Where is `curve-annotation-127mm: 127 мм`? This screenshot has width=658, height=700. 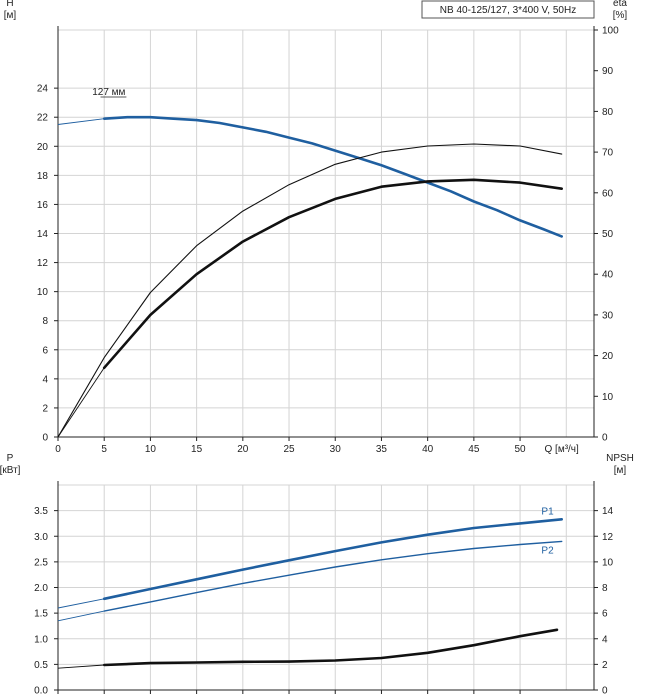
curve-annotation-127mm: 127 мм is located at coordinates (108, 92).